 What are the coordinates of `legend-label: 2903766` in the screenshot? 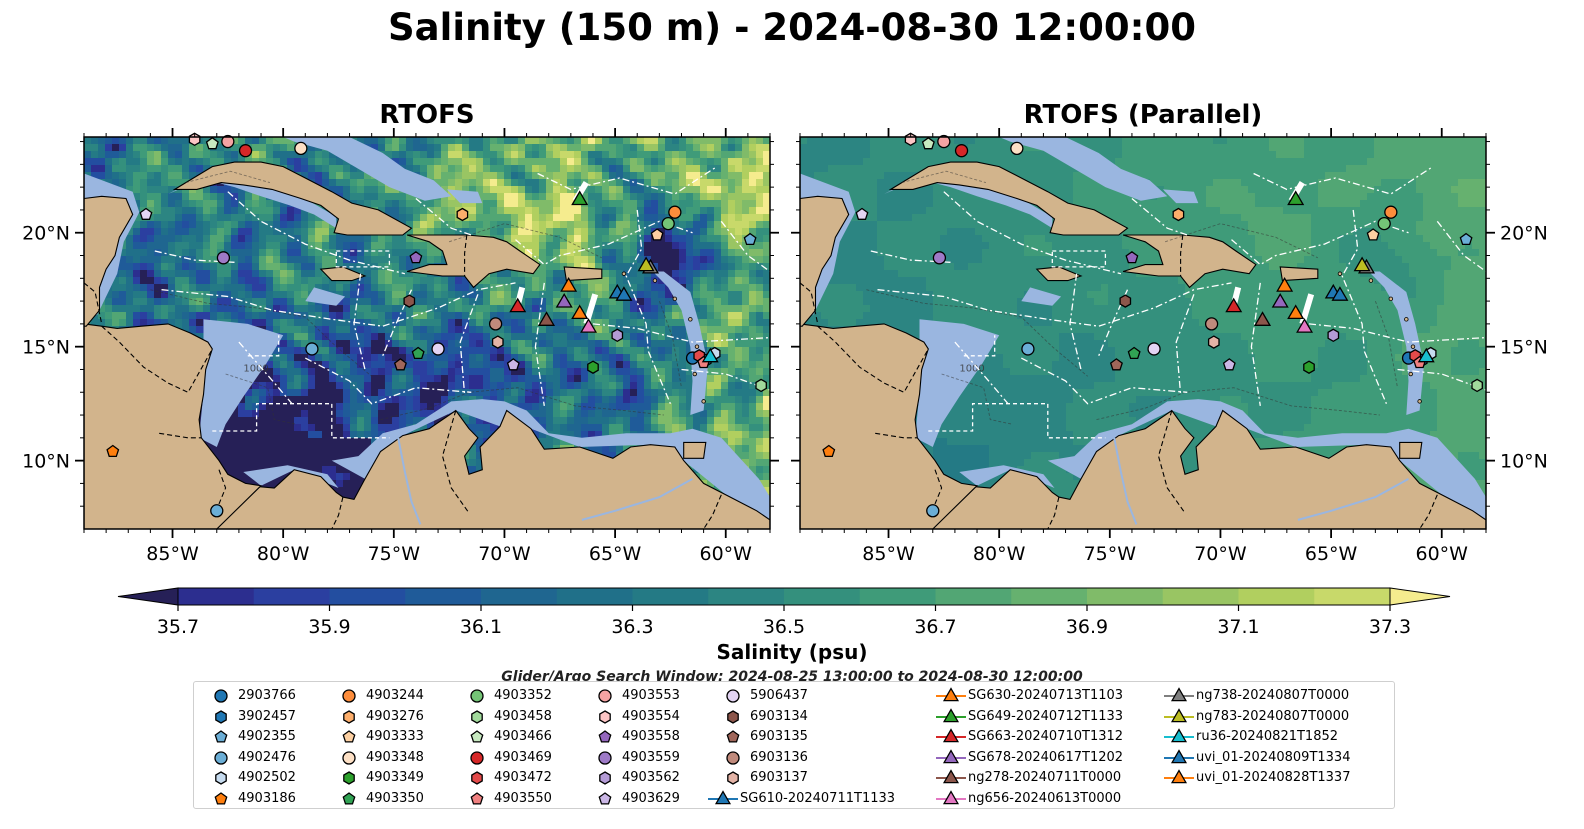 It's located at (267, 695).